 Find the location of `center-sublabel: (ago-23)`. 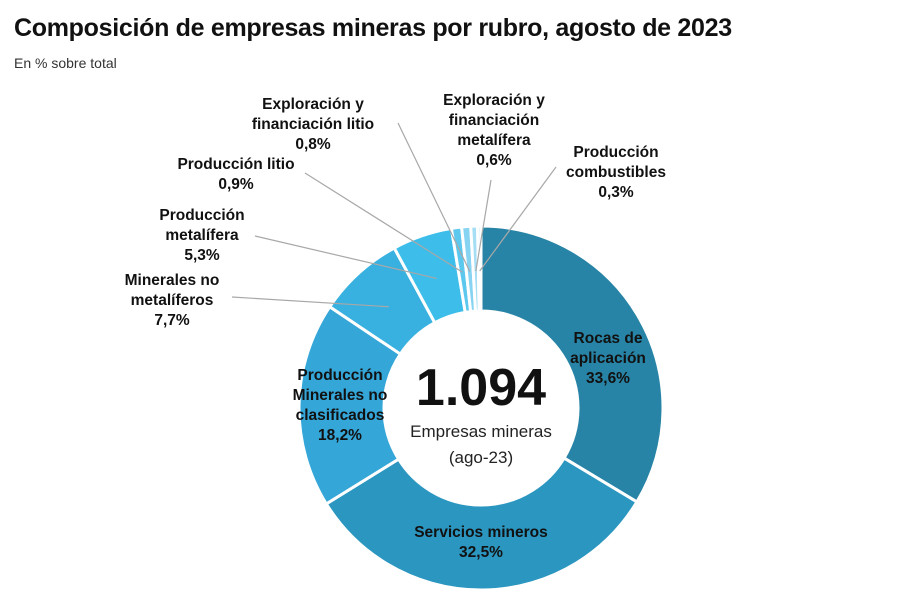

center-sublabel: (ago-23) is located at coordinates (481, 457).